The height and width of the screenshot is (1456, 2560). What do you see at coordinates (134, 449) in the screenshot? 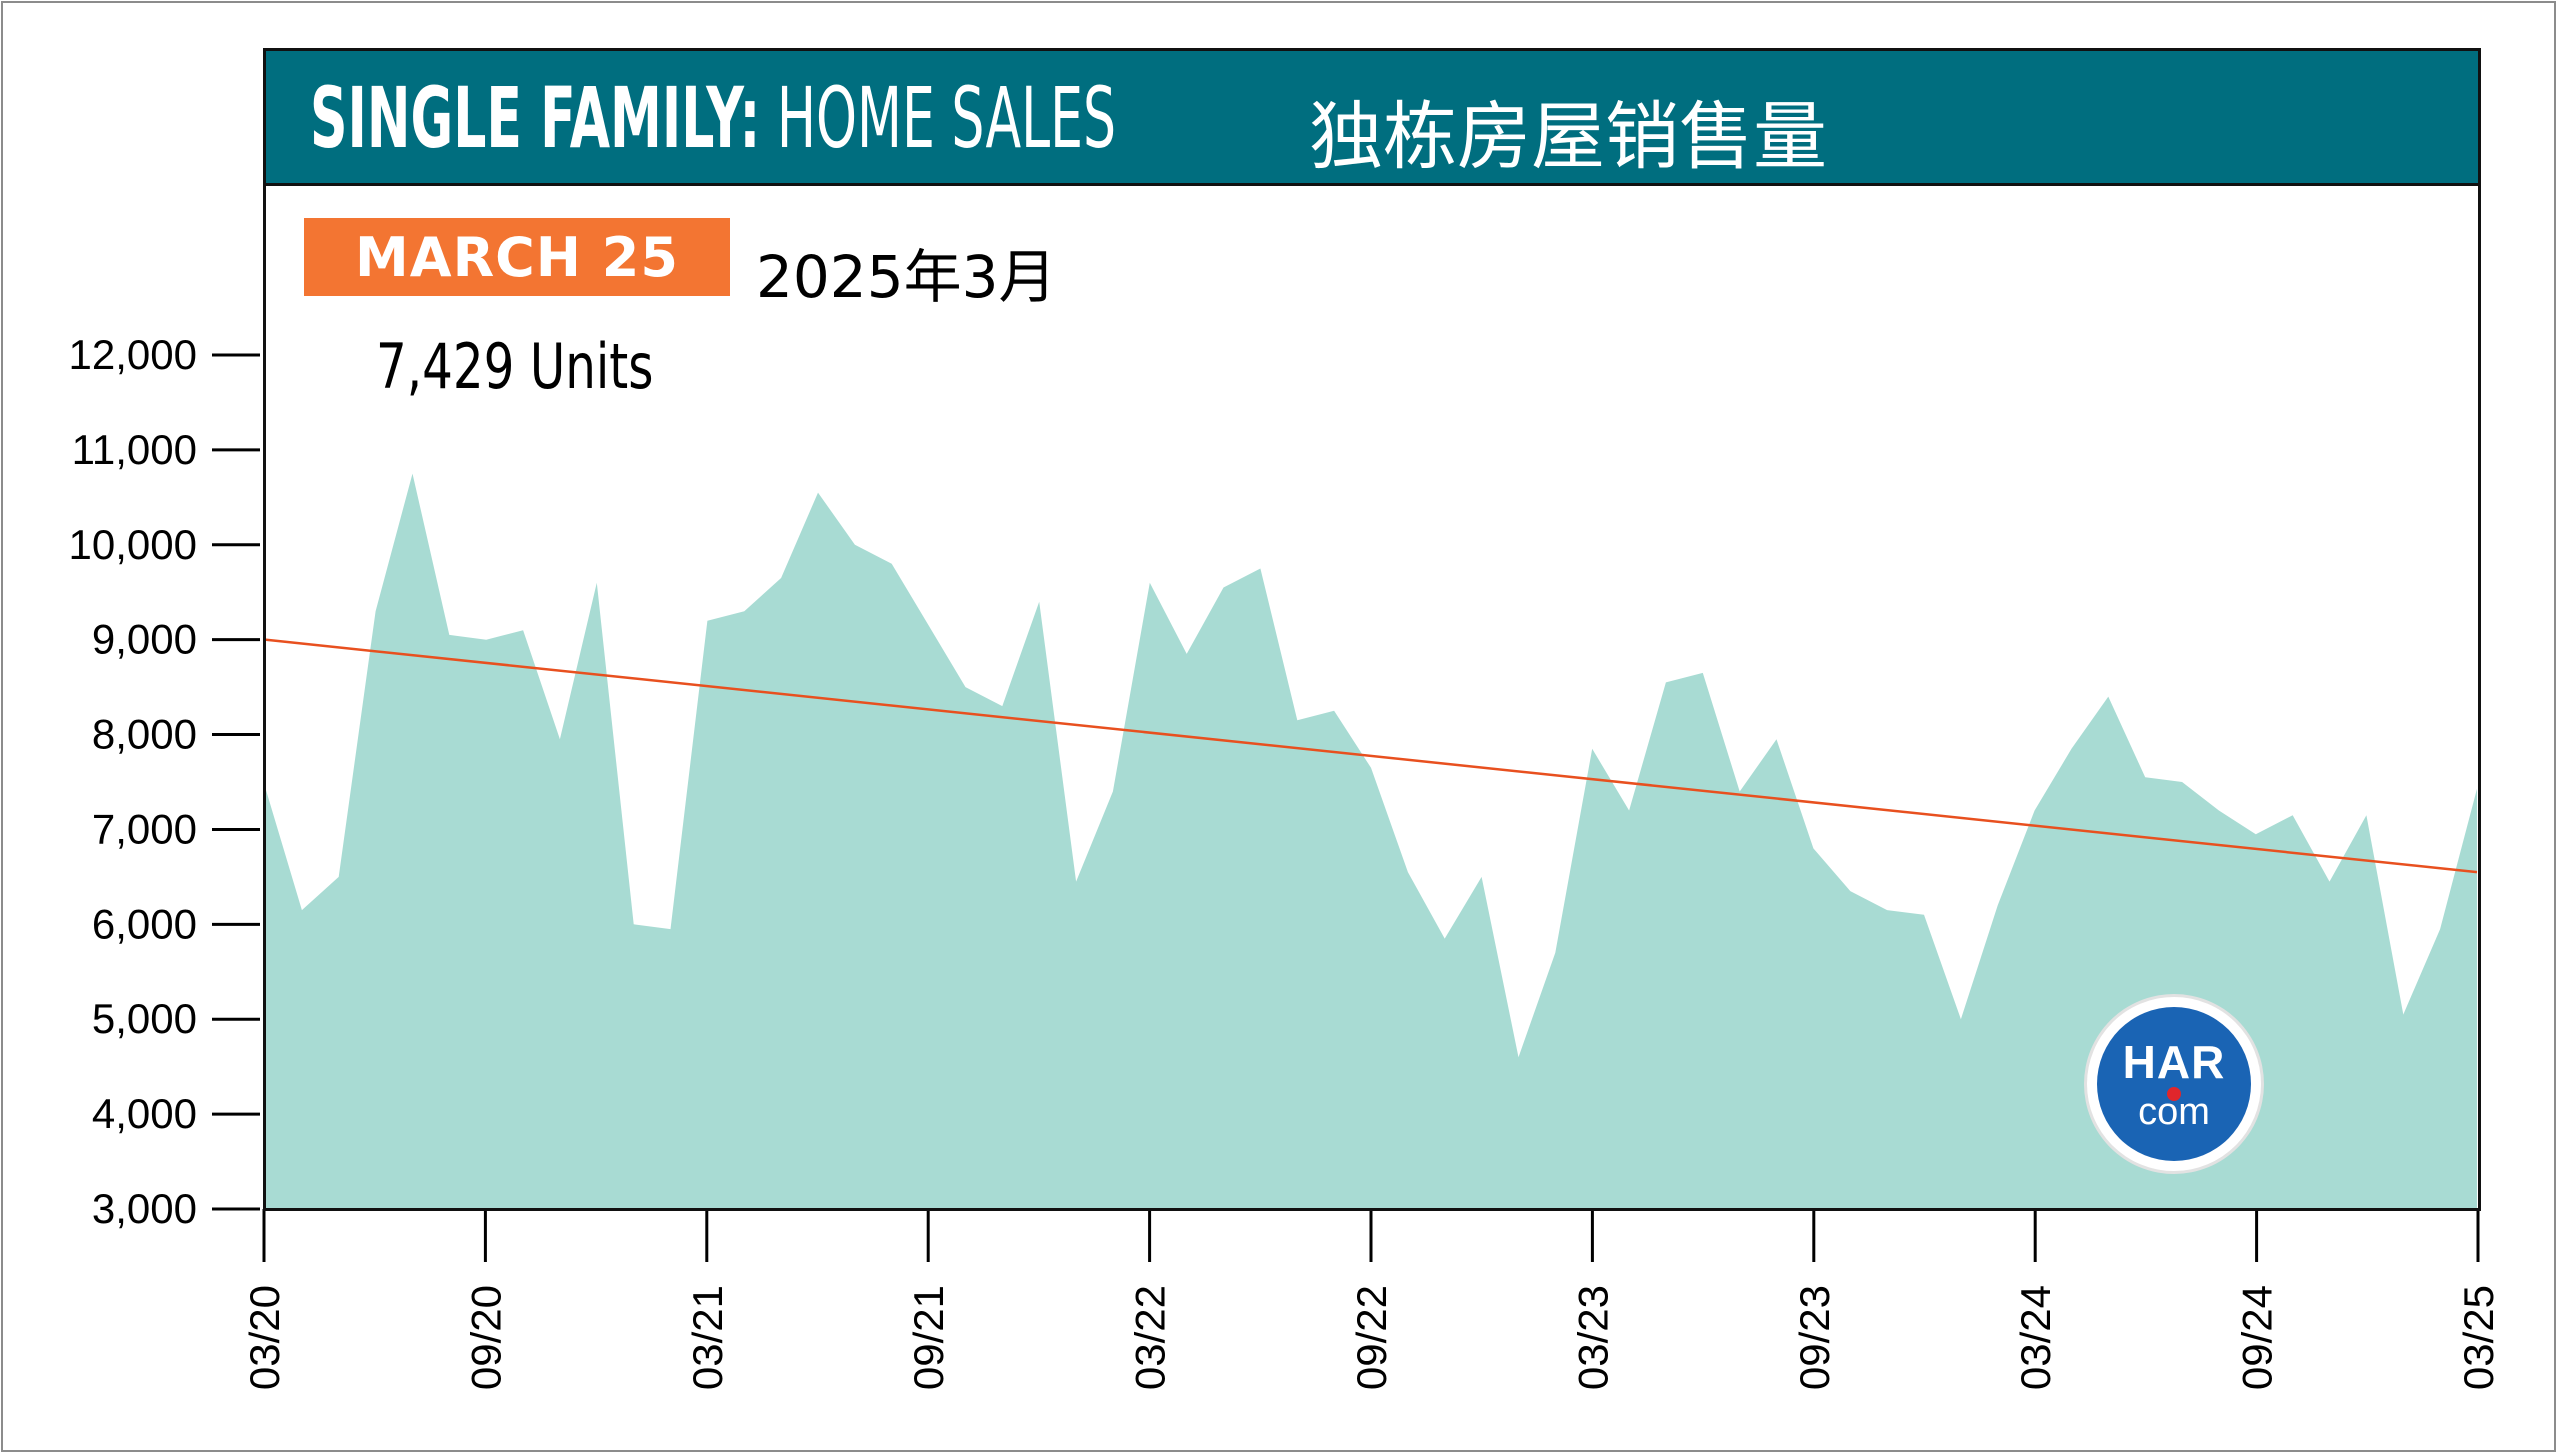
I see `y-tick-label: 11,000` at bounding box center [134, 449].